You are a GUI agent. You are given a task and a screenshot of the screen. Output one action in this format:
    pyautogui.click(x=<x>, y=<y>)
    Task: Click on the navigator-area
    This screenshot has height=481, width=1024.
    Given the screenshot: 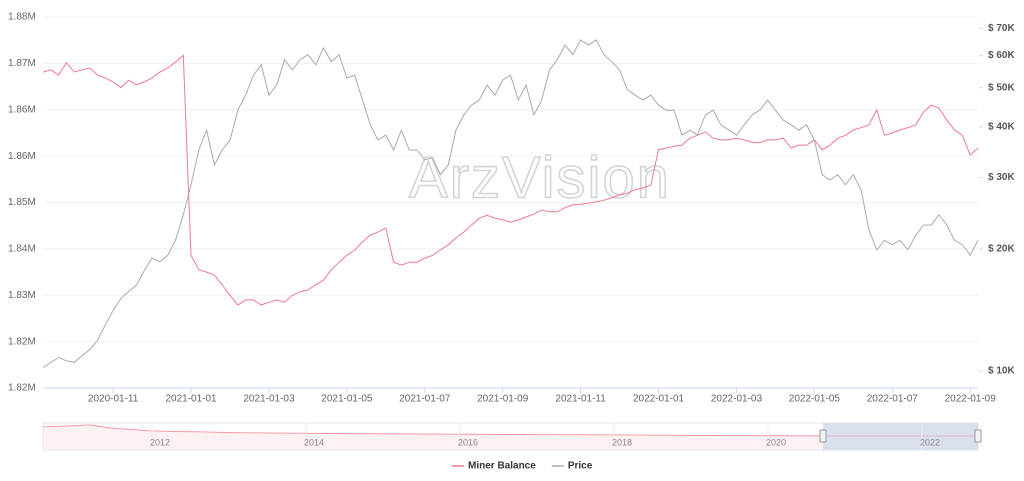 What is the action you would take?
    pyautogui.click(x=433, y=437)
    